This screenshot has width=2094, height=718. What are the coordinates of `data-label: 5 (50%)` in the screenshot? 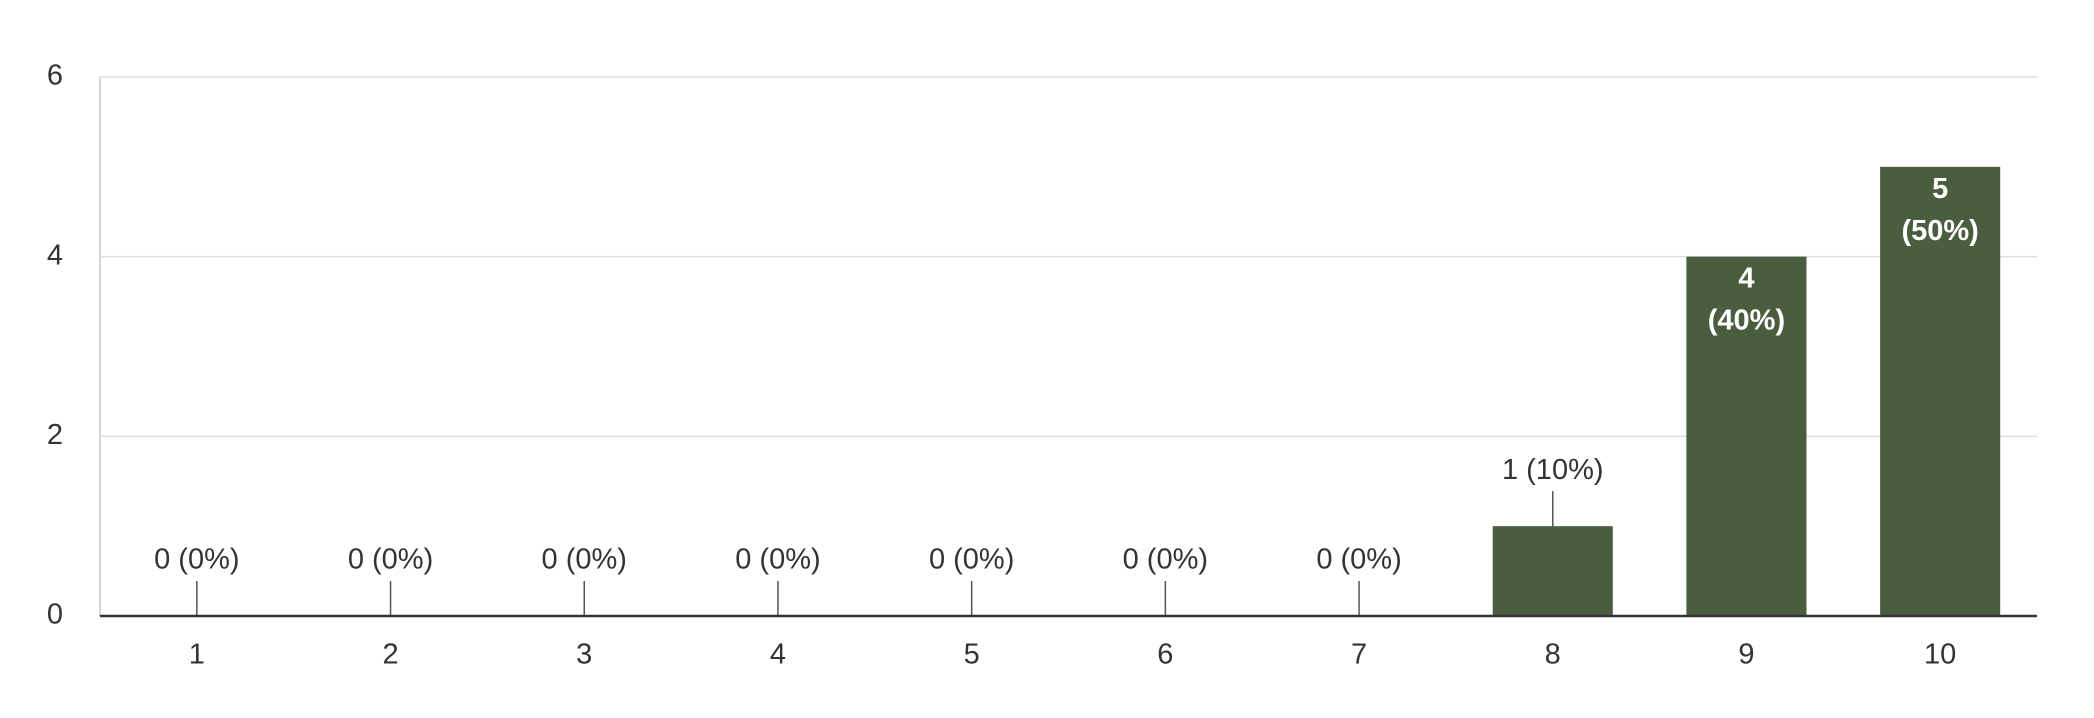 It's located at (1939, 209).